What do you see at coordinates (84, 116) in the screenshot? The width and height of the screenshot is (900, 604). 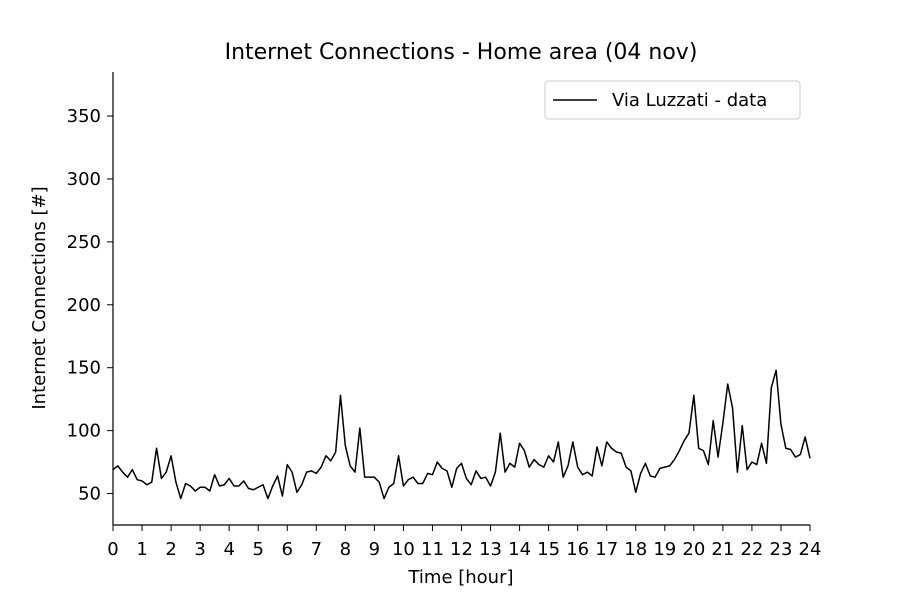 I see `y-tick-label: 350` at bounding box center [84, 116].